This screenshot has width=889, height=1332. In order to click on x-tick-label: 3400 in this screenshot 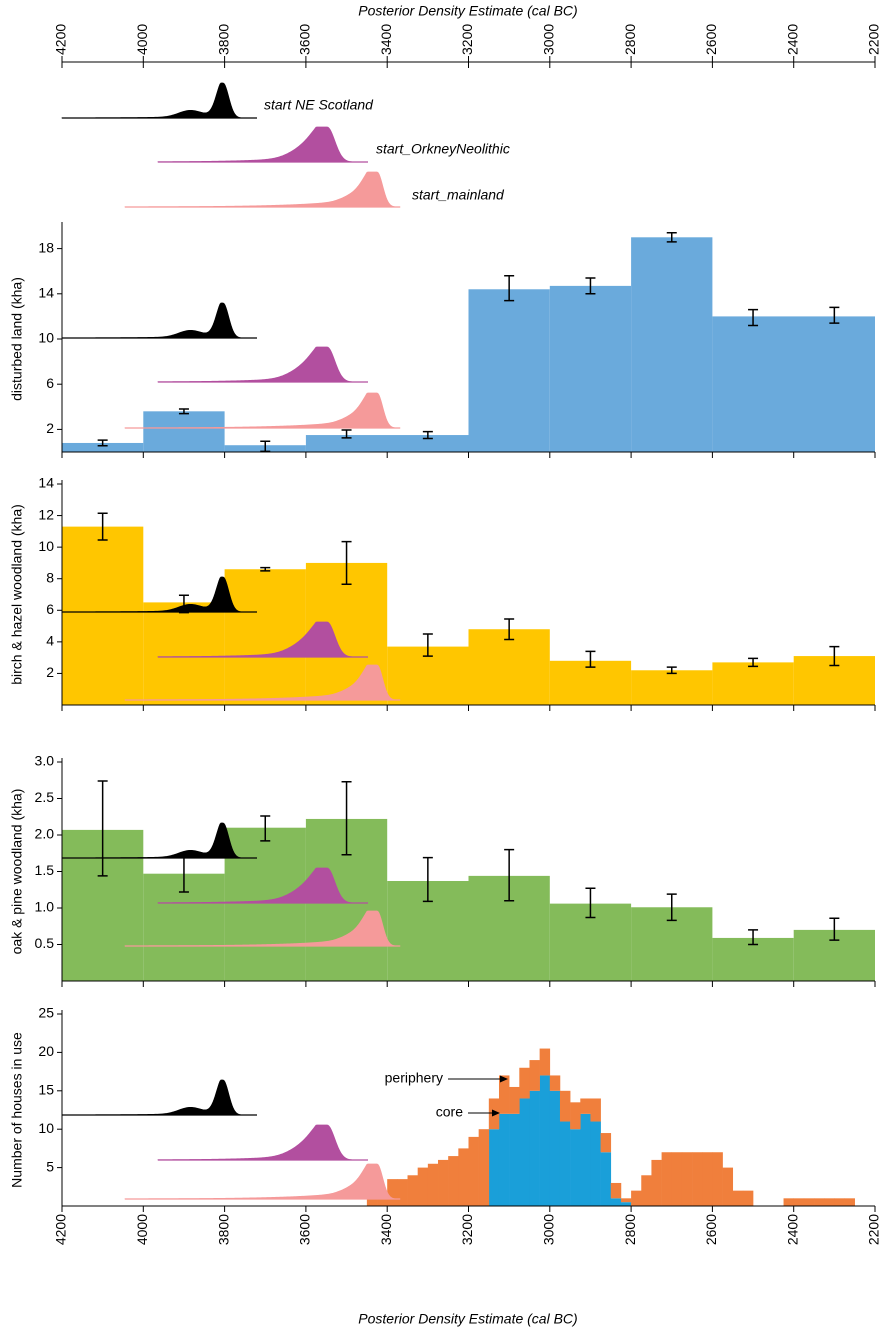, I will do `click(386, 39)`.